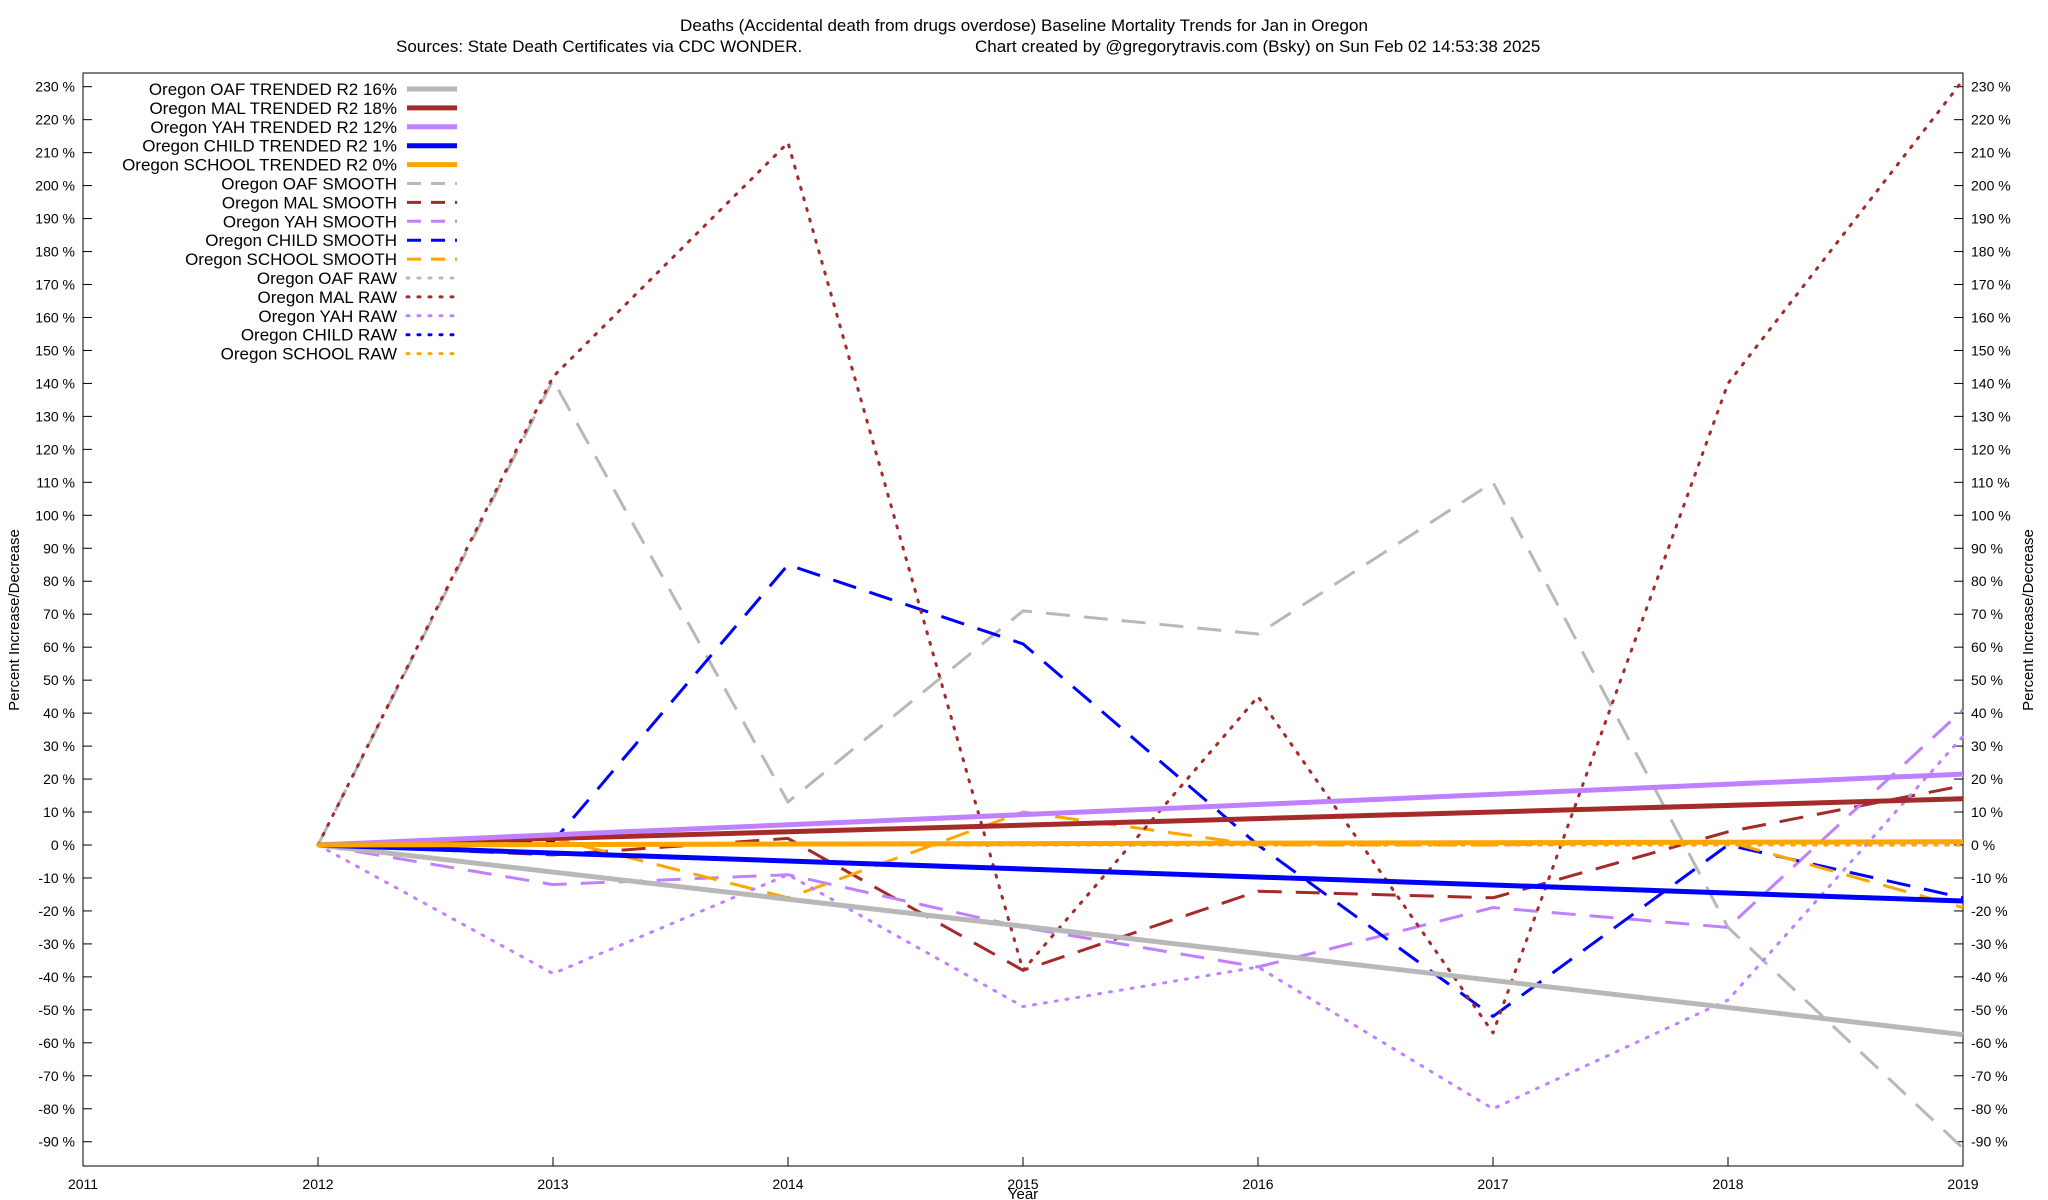  What do you see at coordinates (63, 845) in the screenshot?
I see `y-tick-label-left: 0 %` at bounding box center [63, 845].